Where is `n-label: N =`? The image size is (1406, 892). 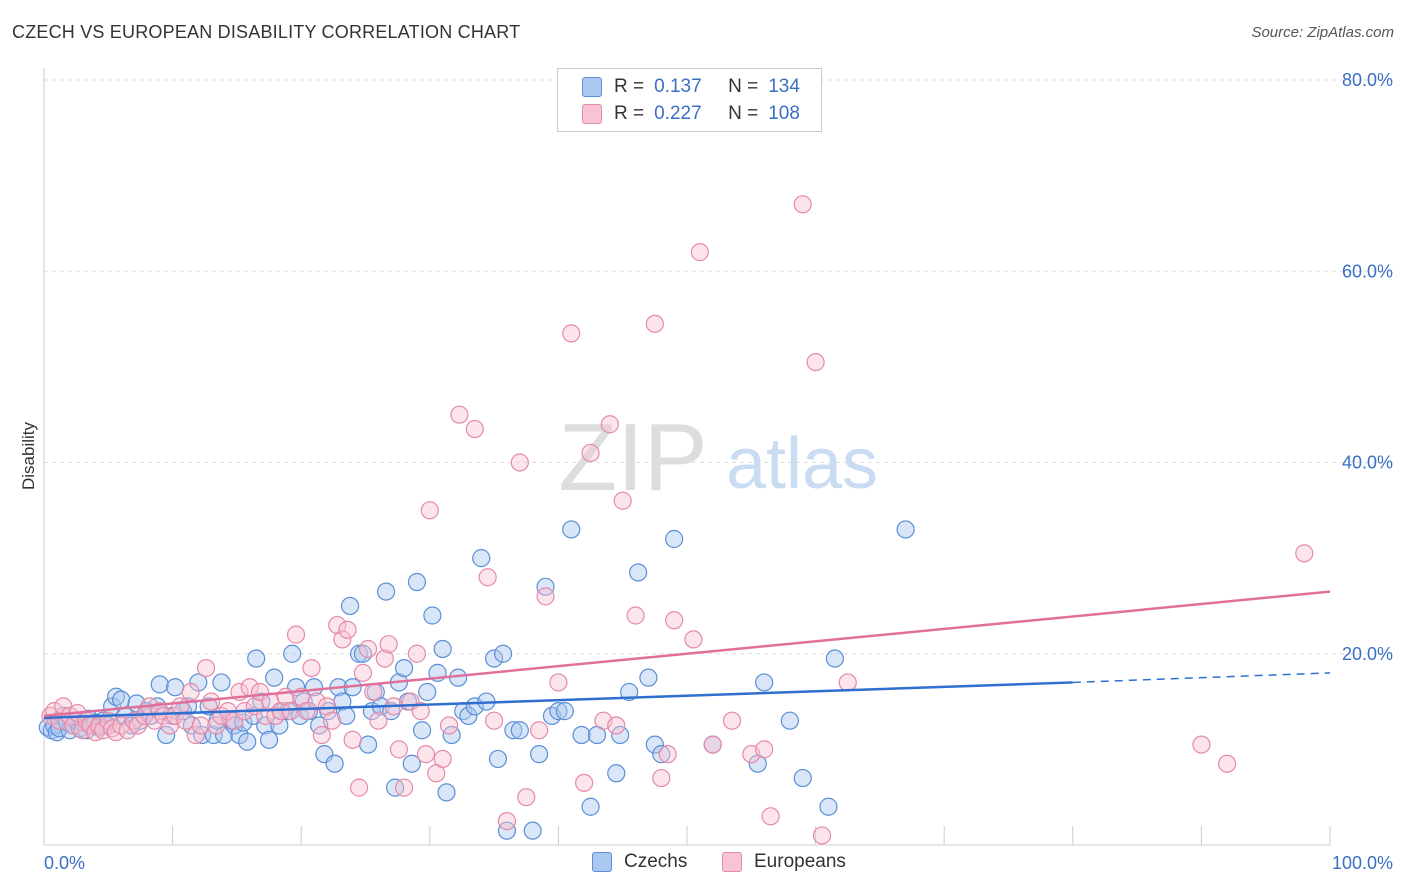
n-label: N = is located at coordinates (743, 113).